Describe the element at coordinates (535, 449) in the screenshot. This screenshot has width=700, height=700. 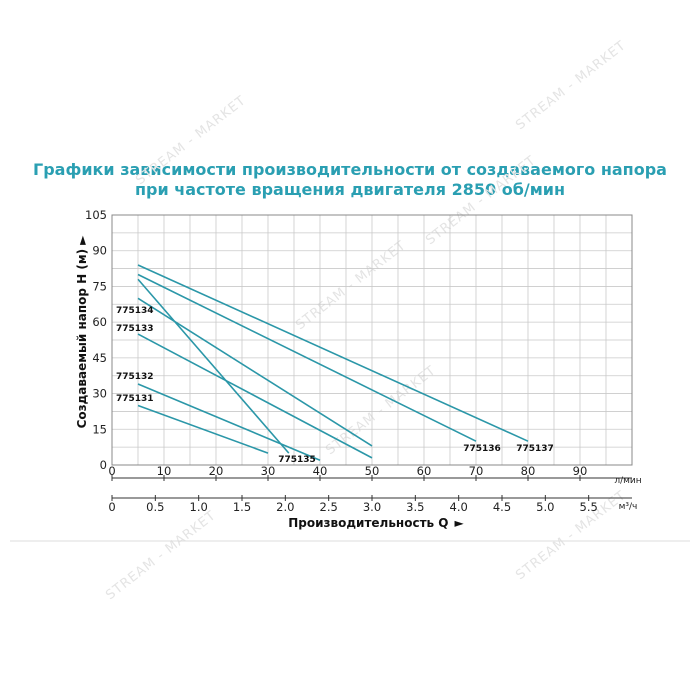
I see `series-label-775137: 775137` at that location.